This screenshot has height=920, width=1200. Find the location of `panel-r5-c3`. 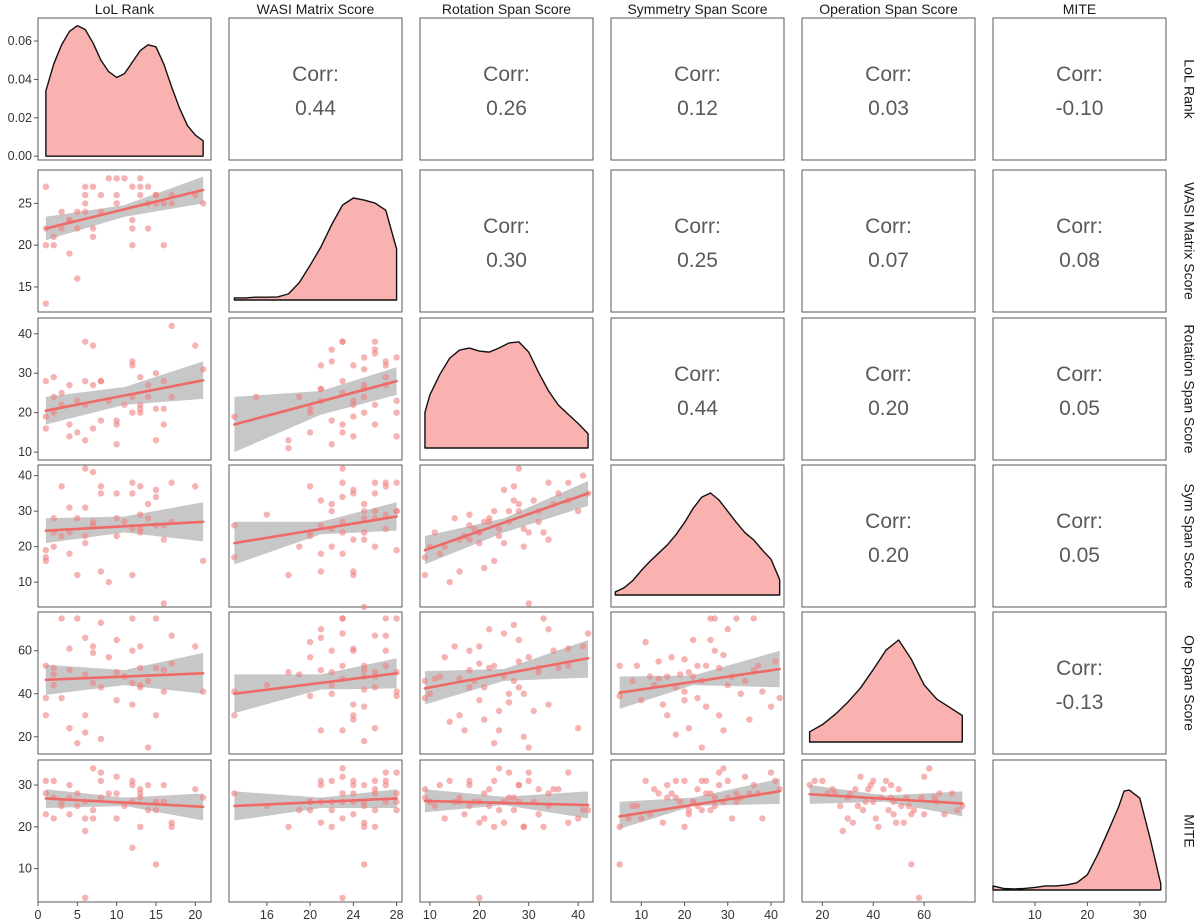

panel-r5-c3 is located at coordinates (697, 831).